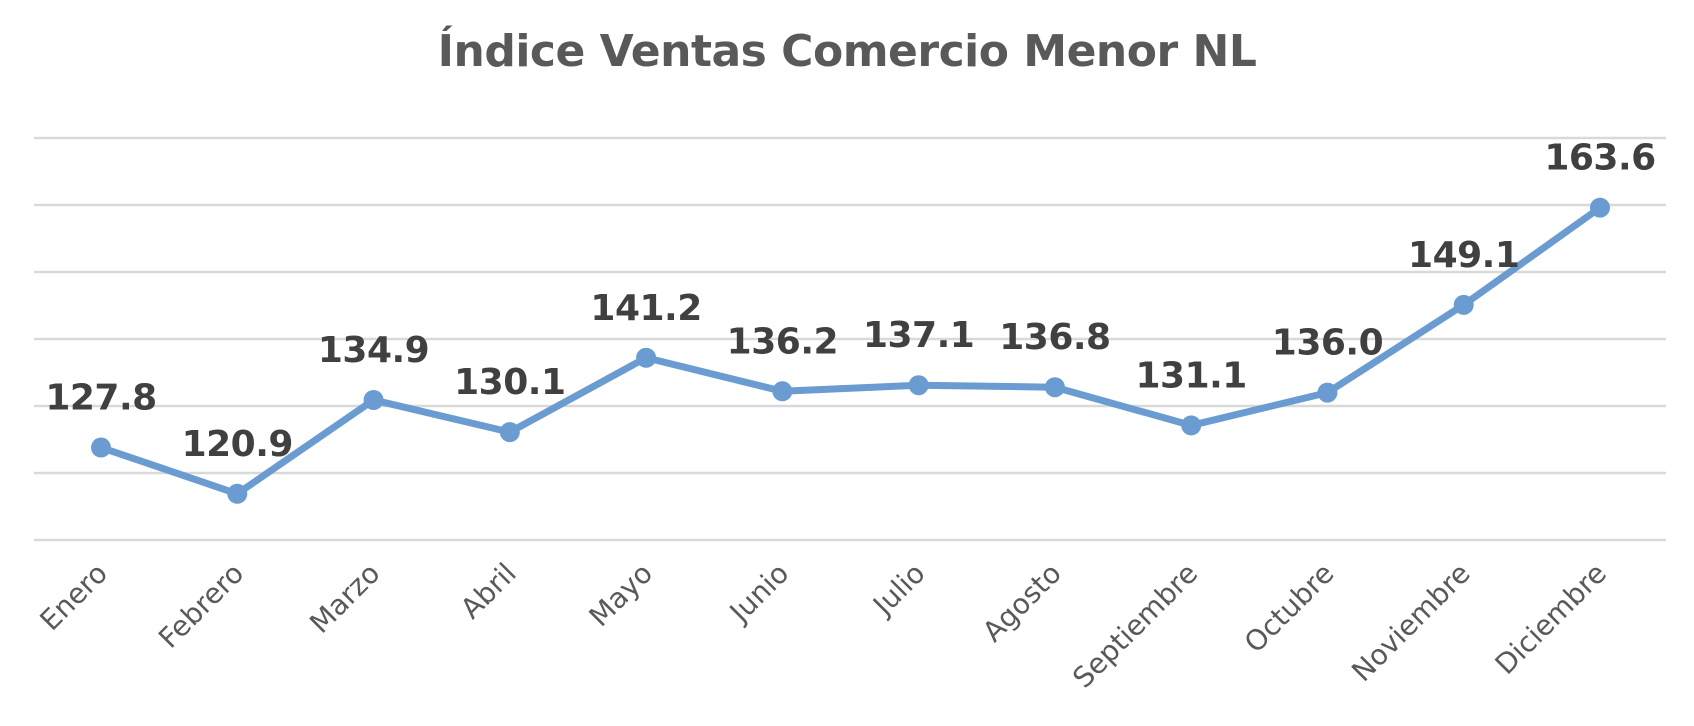 This screenshot has height=726, width=1694. What do you see at coordinates (1551, 619) in the screenshot?
I see `x-tick-label: Diciembre` at bounding box center [1551, 619].